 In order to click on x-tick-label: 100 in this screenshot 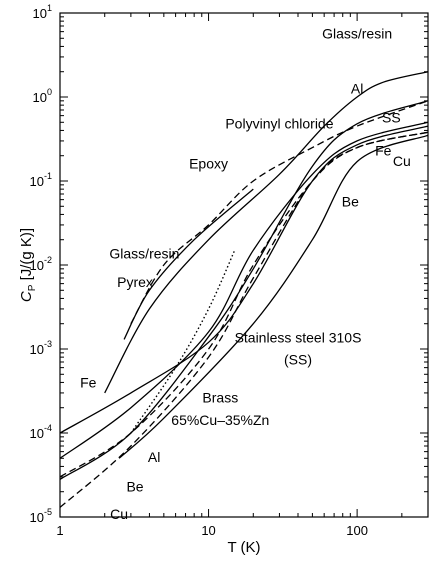, I will do `click(357, 530)`.